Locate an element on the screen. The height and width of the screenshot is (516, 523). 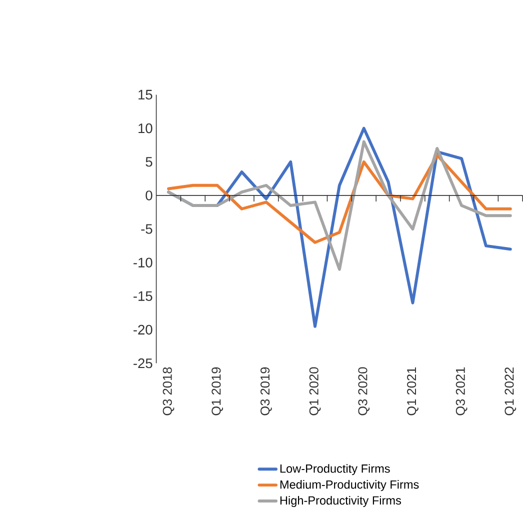
y-tick-label: 15 is located at coordinates (145, 95).